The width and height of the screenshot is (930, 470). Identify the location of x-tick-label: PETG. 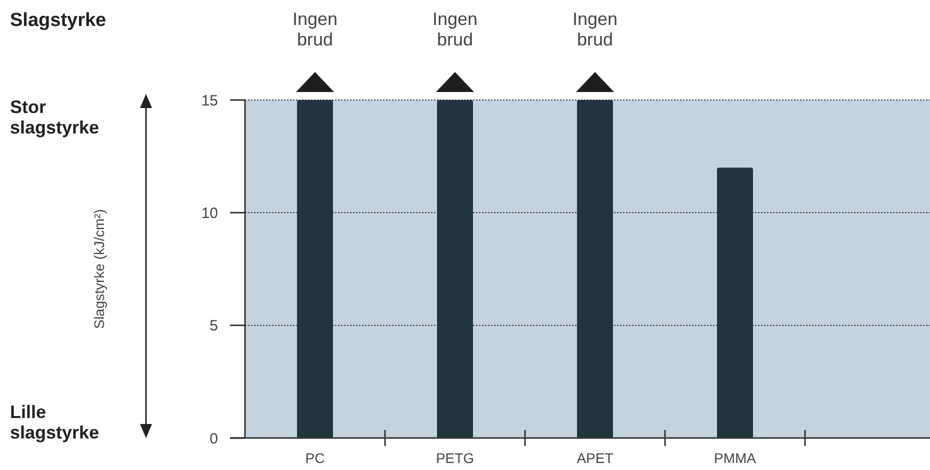
(455, 458).